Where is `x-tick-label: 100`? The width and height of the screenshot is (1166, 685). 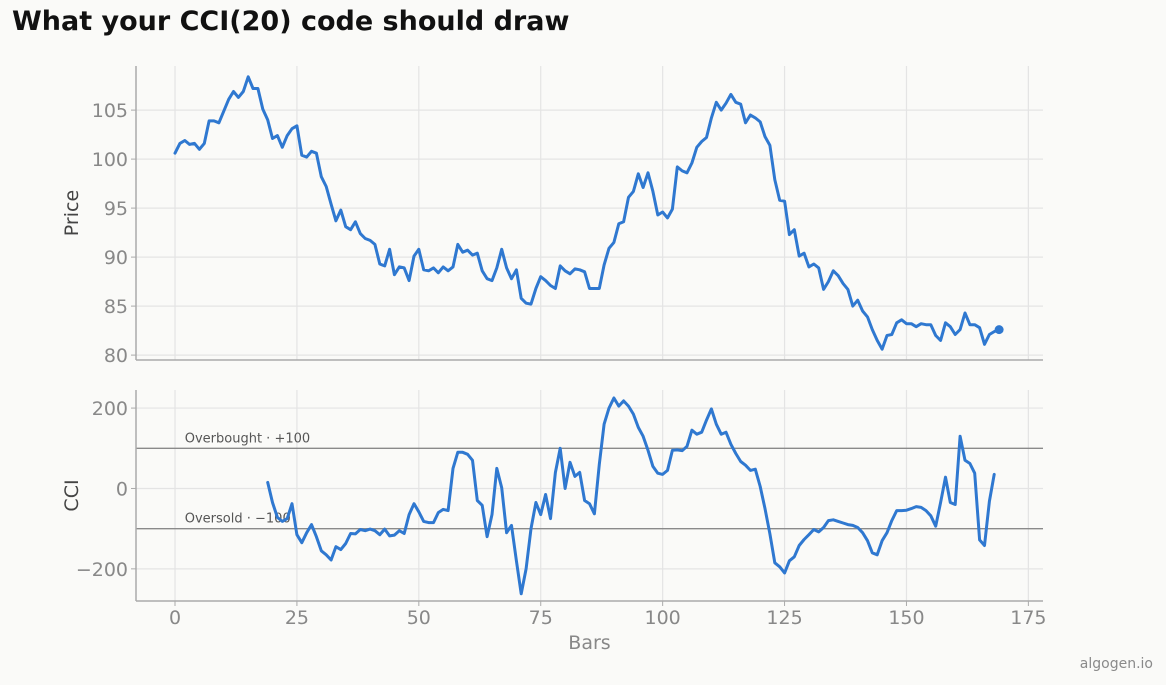
x-tick-label: 100 is located at coordinates (663, 618).